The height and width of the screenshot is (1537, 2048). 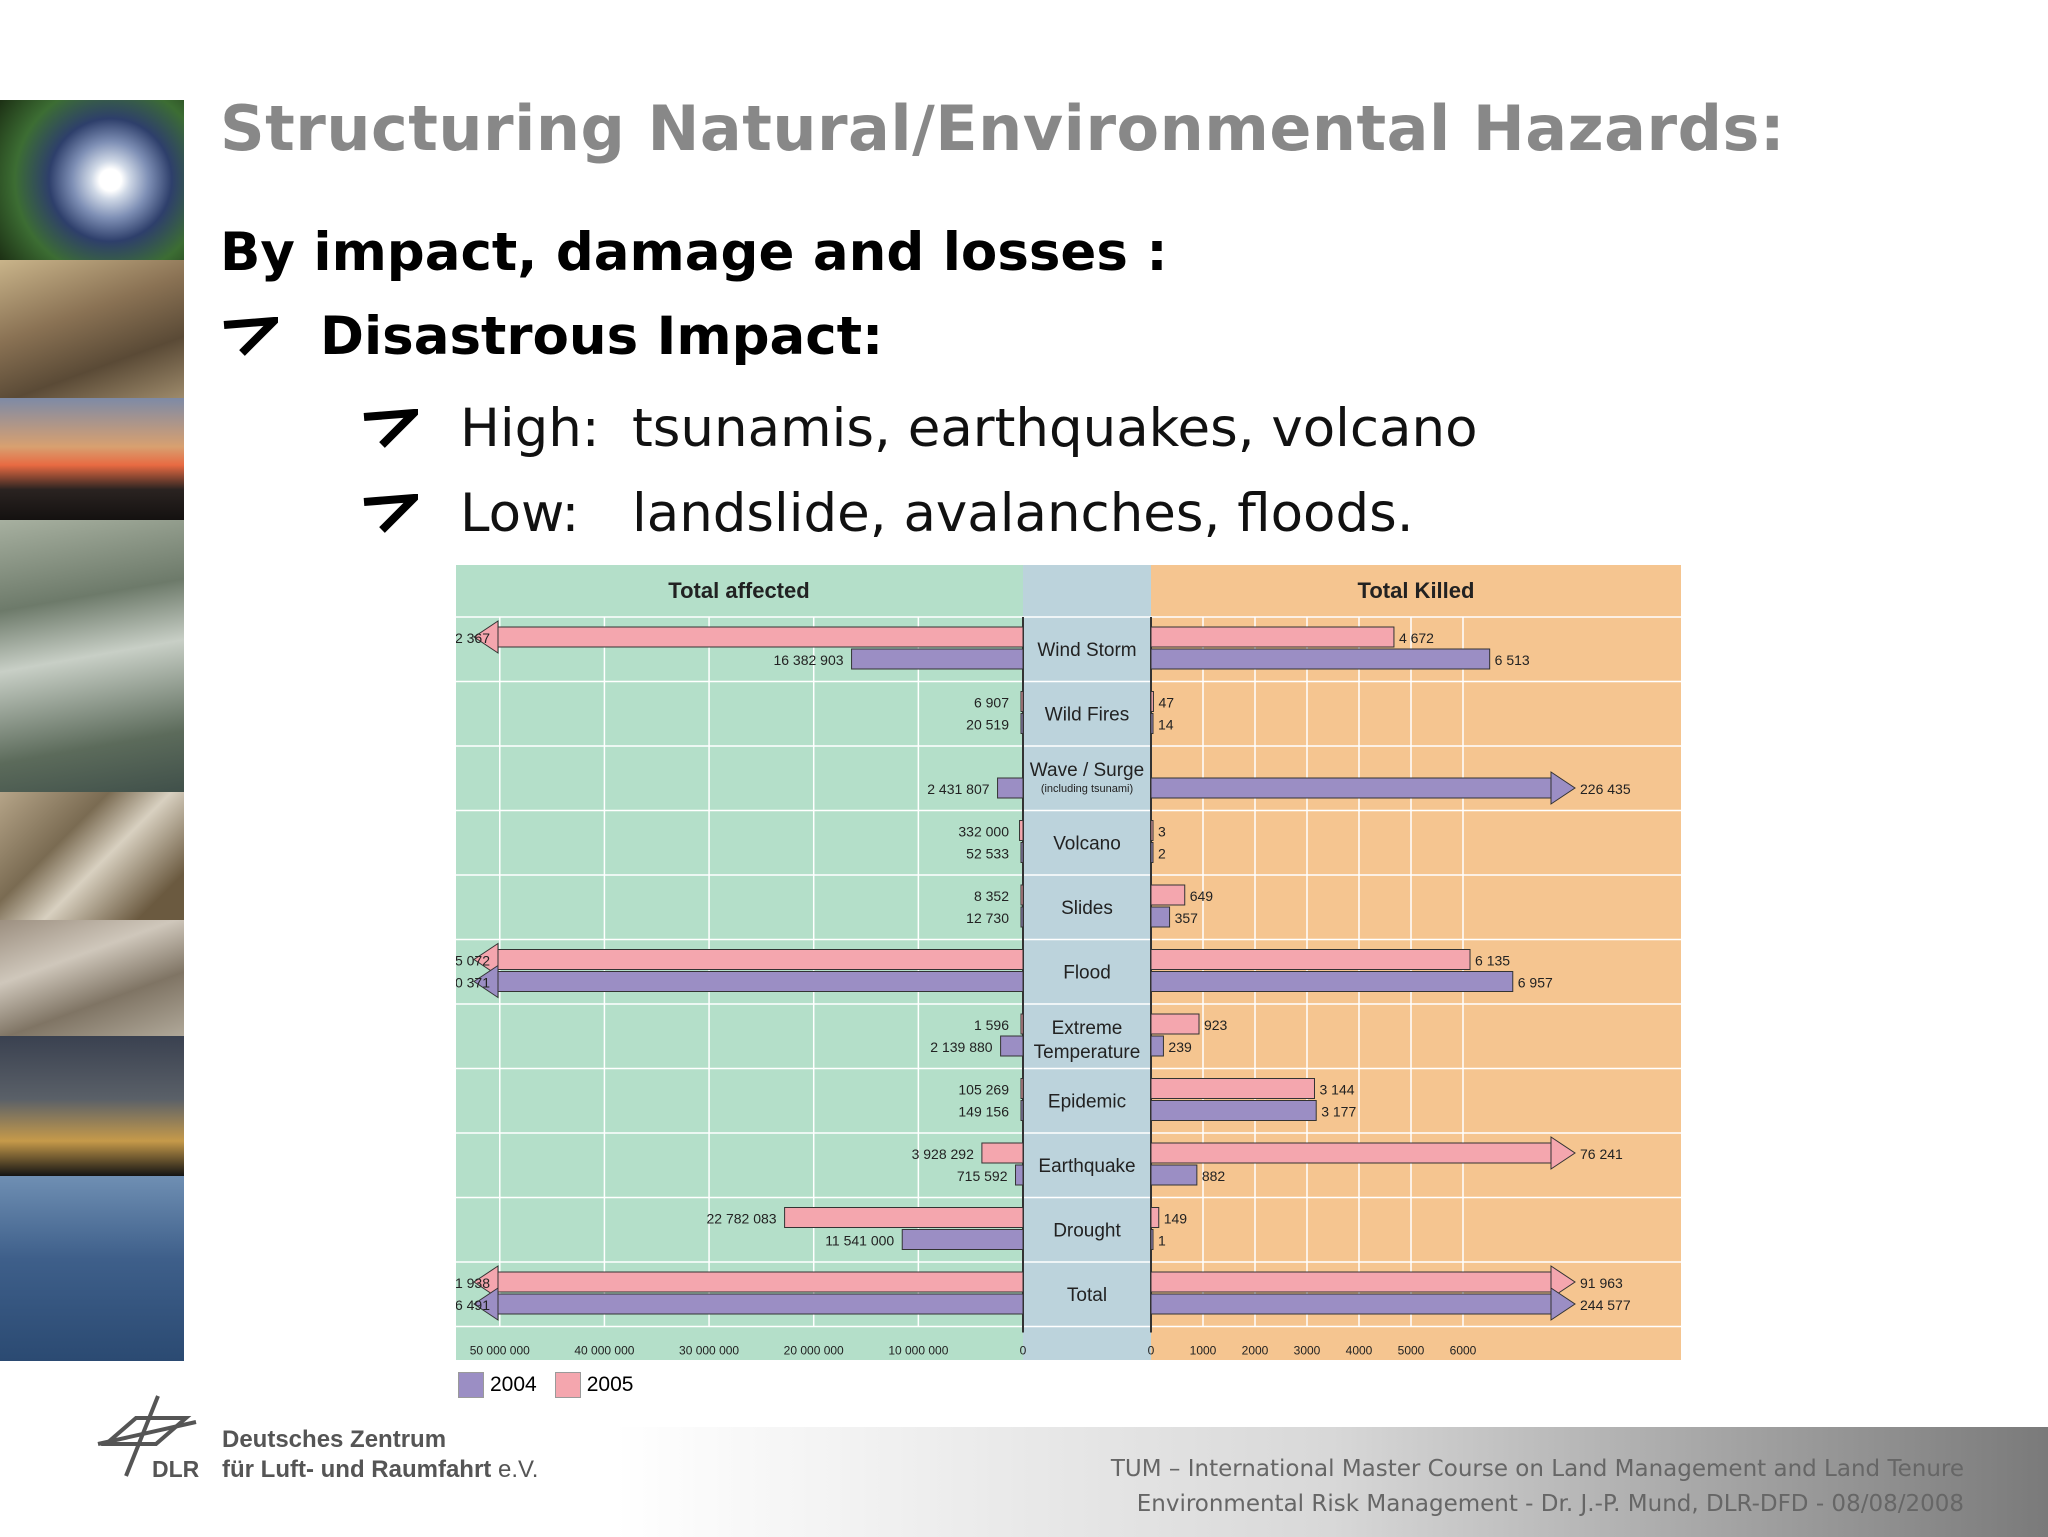 I want to click on killed-value-label-2004: 882, so click(x=1214, y=1176).